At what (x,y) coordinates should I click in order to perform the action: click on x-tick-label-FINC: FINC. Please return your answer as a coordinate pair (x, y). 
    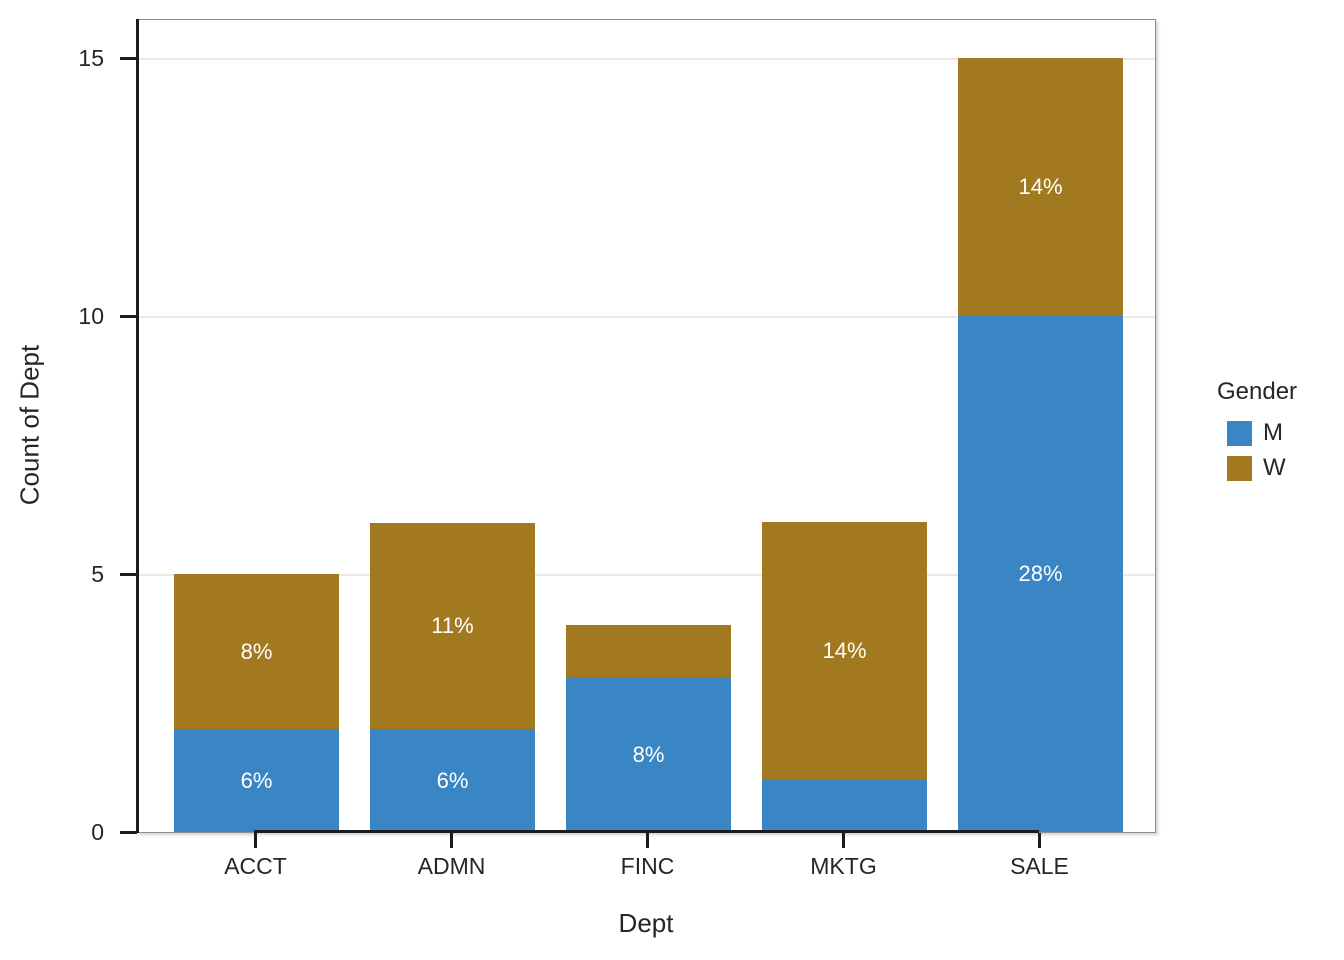
    Looking at the image, I should click on (647, 866).